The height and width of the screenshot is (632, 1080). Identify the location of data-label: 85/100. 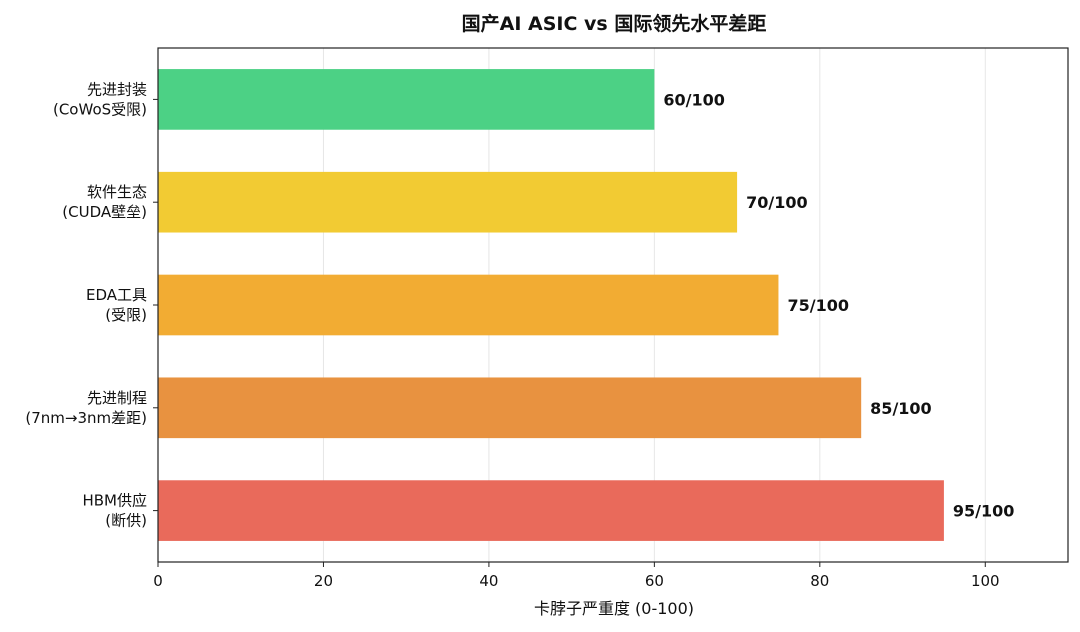
(901, 408).